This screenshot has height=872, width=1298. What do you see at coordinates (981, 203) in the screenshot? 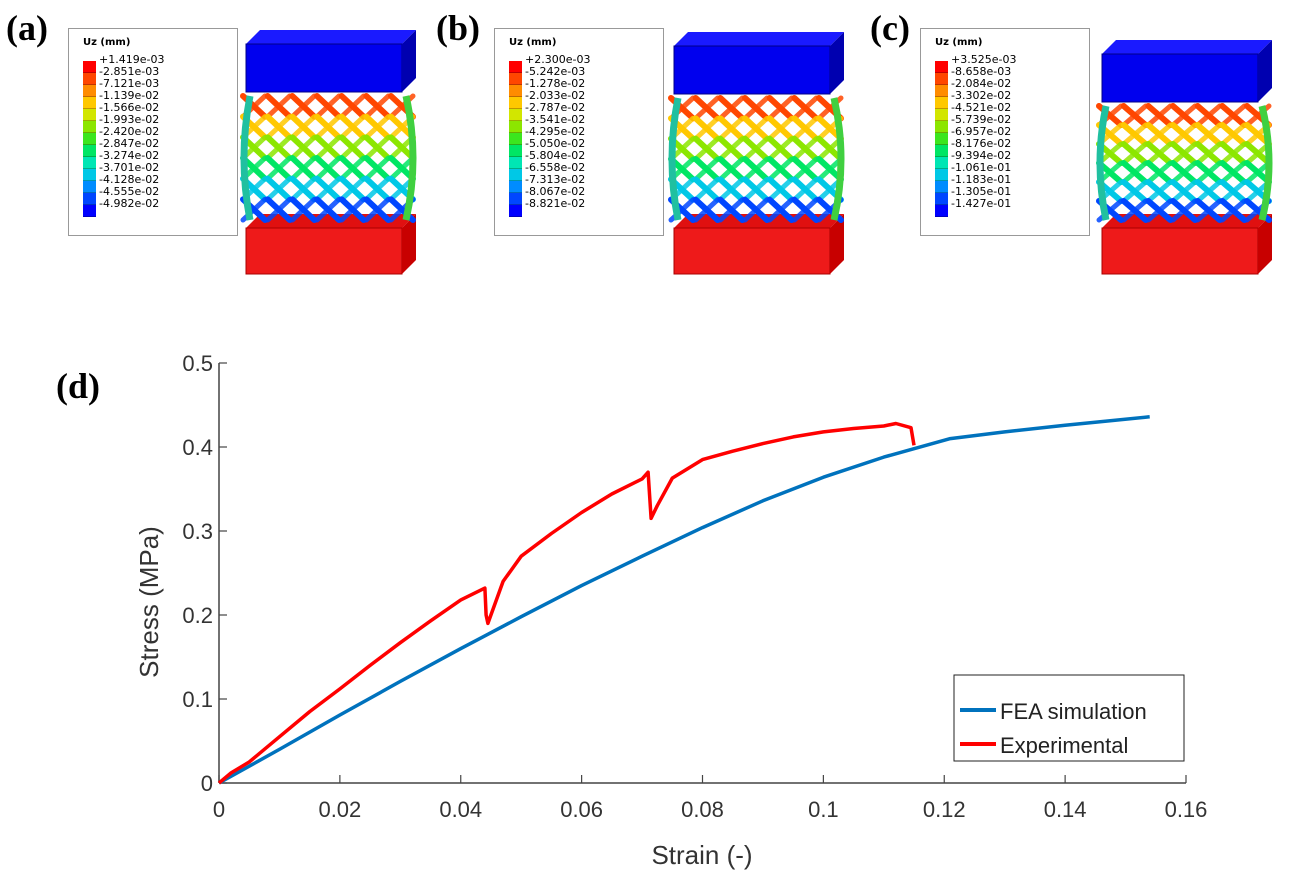
I see `legend-value: -1.427e-01` at bounding box center [981, 203].